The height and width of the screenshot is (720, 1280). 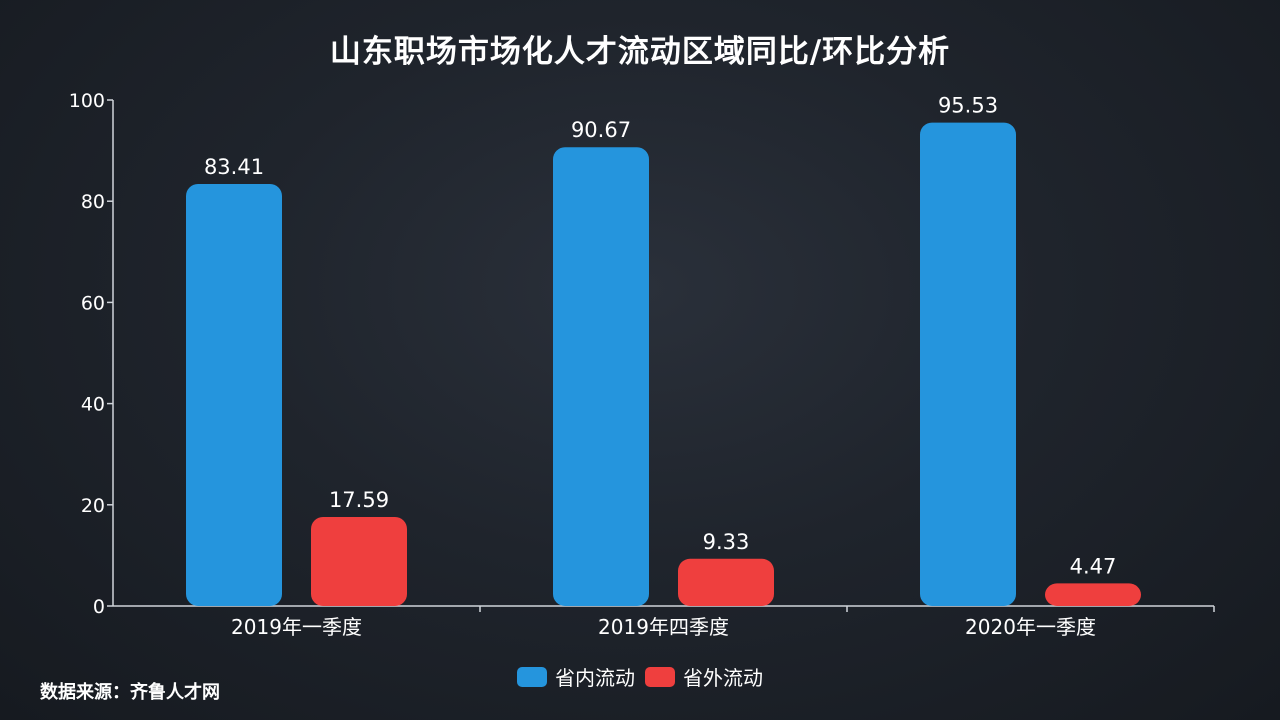 What do you see at coordinates (99, 607) in the screenshot?
I see `y-tick-label: 0` at bounding box center [99, 607].